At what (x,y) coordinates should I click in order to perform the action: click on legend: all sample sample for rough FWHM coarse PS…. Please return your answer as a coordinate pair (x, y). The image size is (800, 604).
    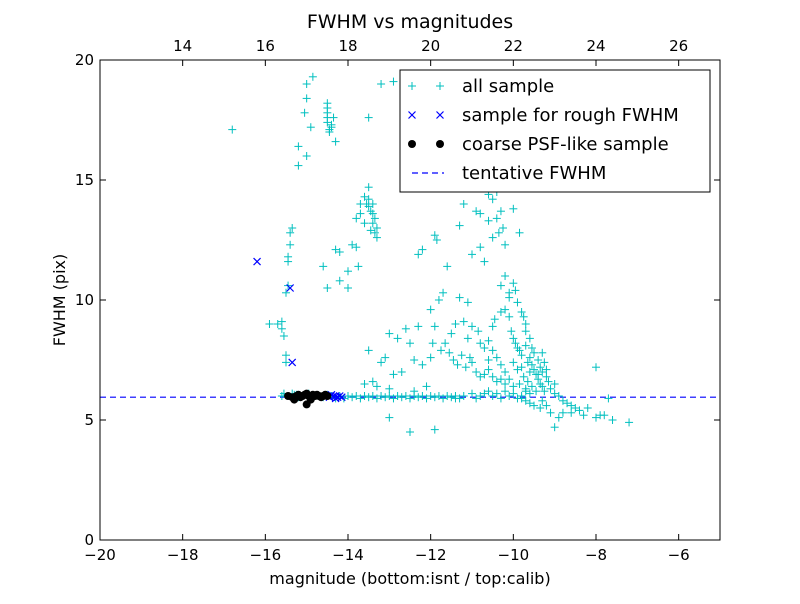
    Looking at the image, I should click on (555, 131).